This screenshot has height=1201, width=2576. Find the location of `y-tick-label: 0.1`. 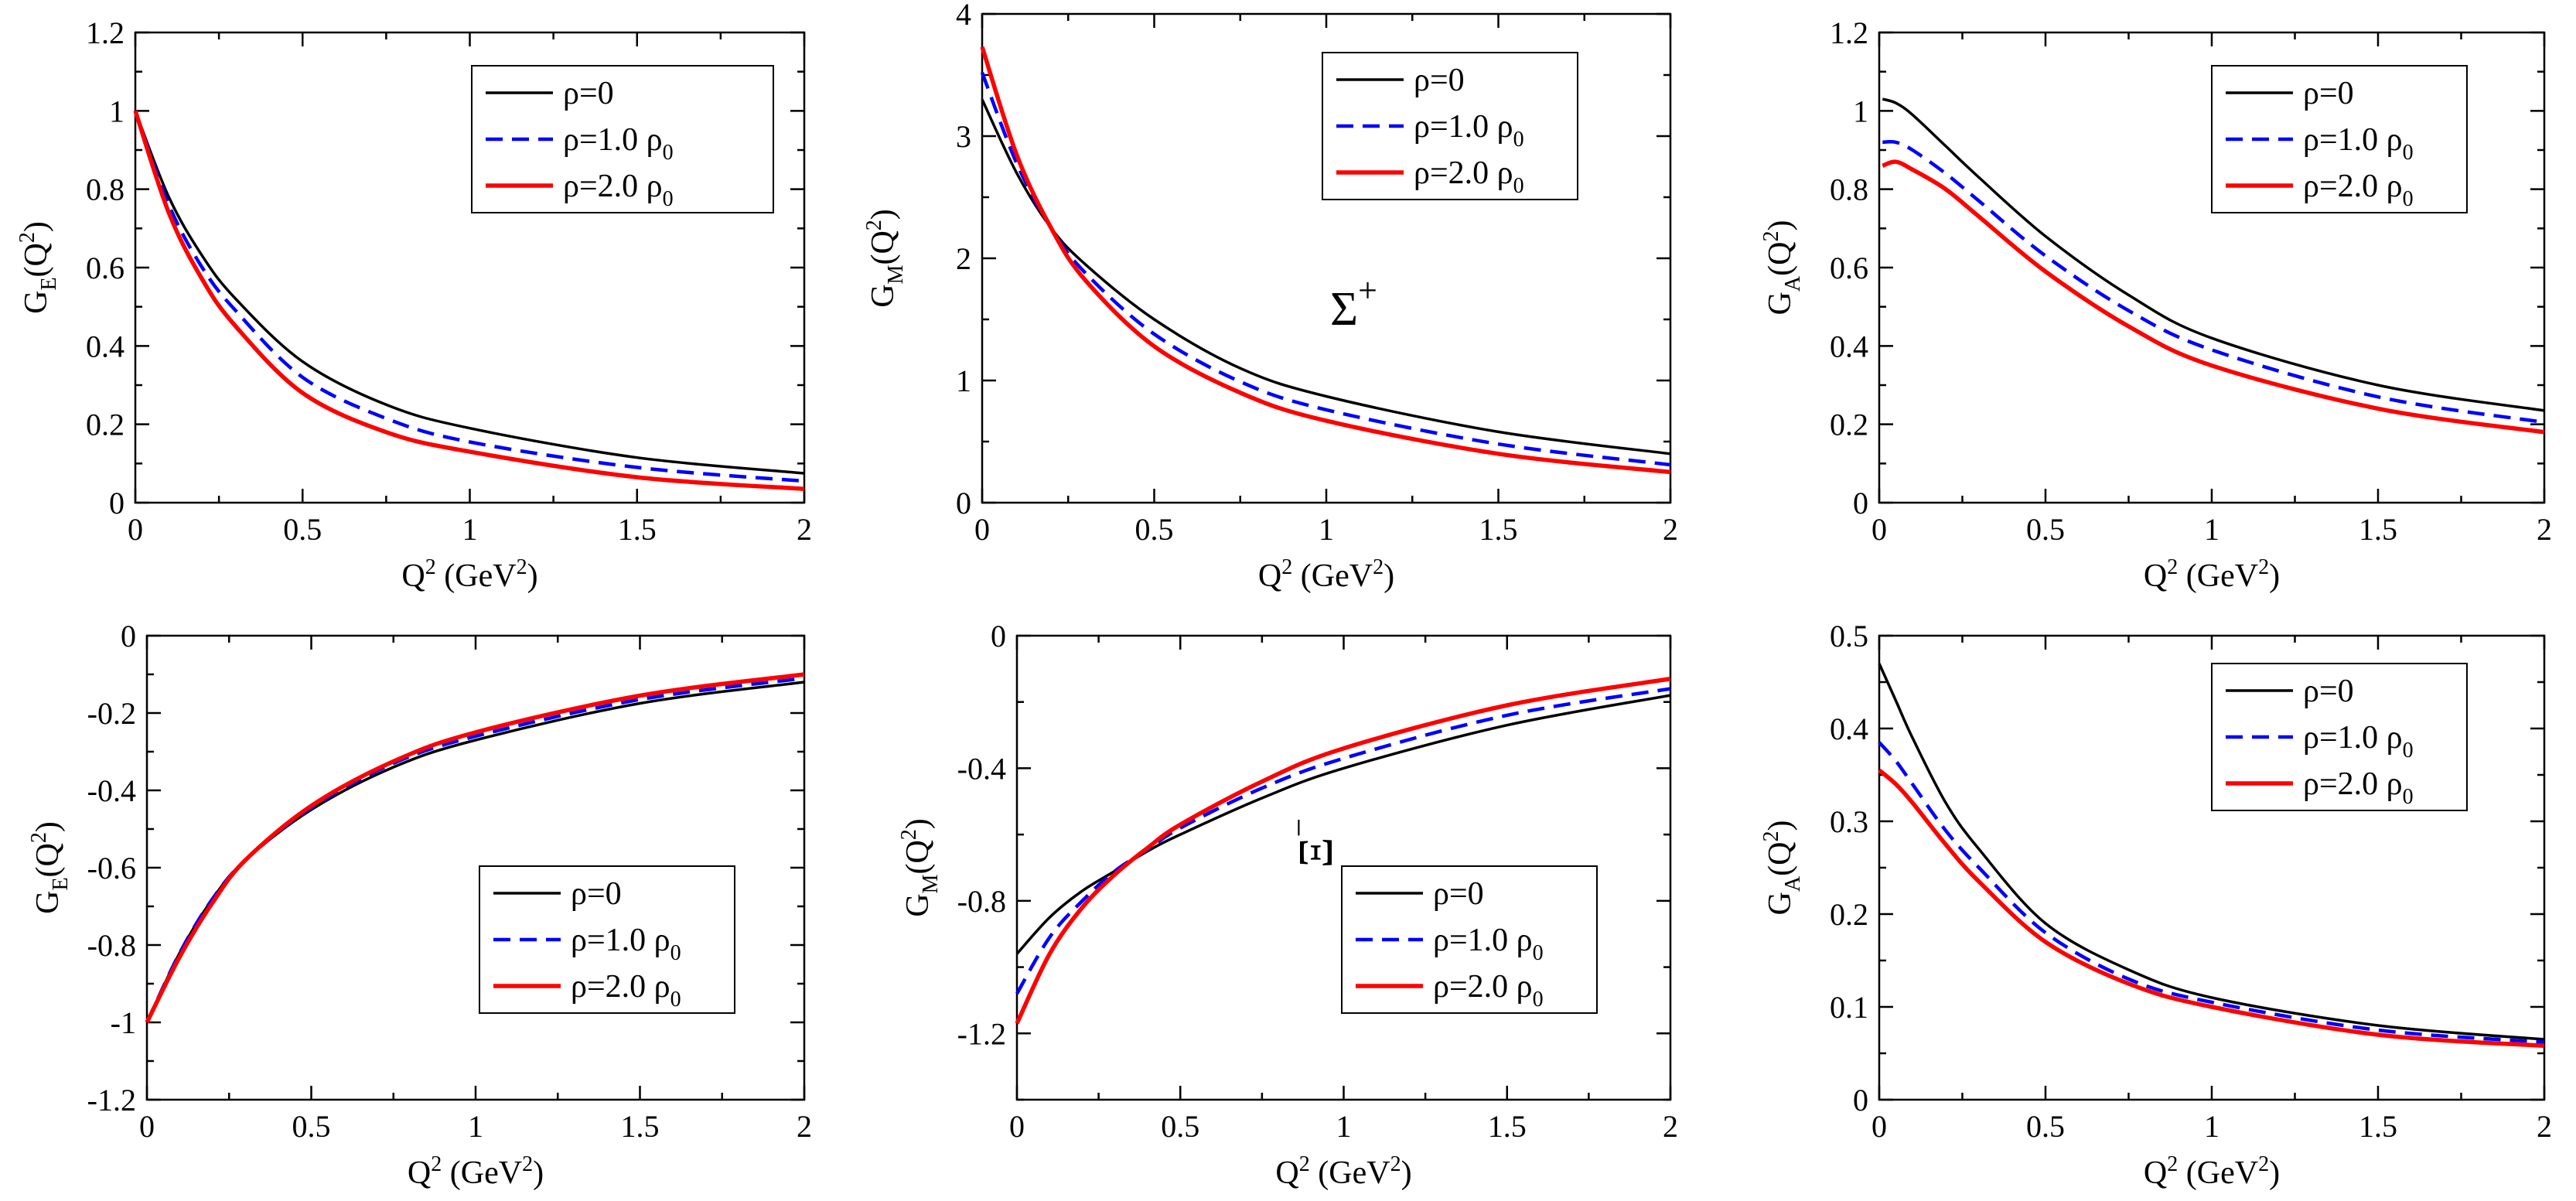

y-tick-label: 0.1 is located at coordinates (1849, 1007).